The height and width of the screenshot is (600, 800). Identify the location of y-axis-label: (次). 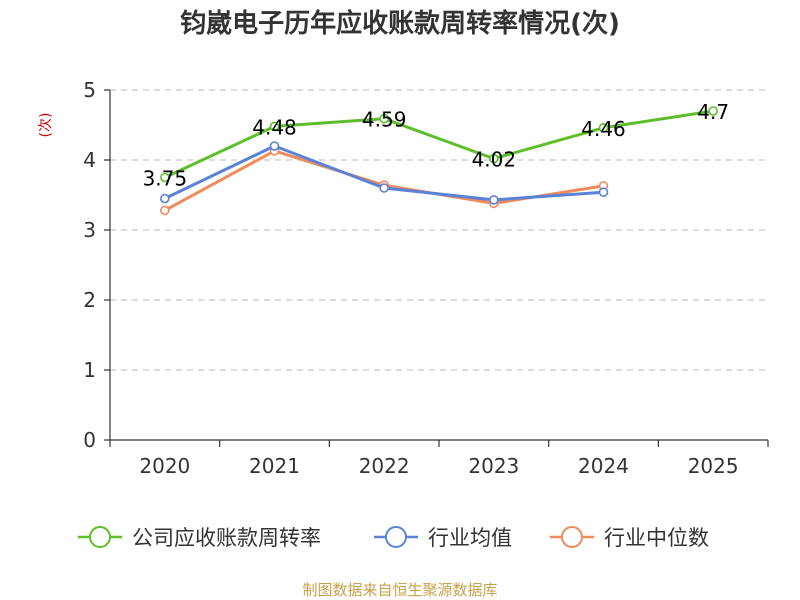
(46, 125).